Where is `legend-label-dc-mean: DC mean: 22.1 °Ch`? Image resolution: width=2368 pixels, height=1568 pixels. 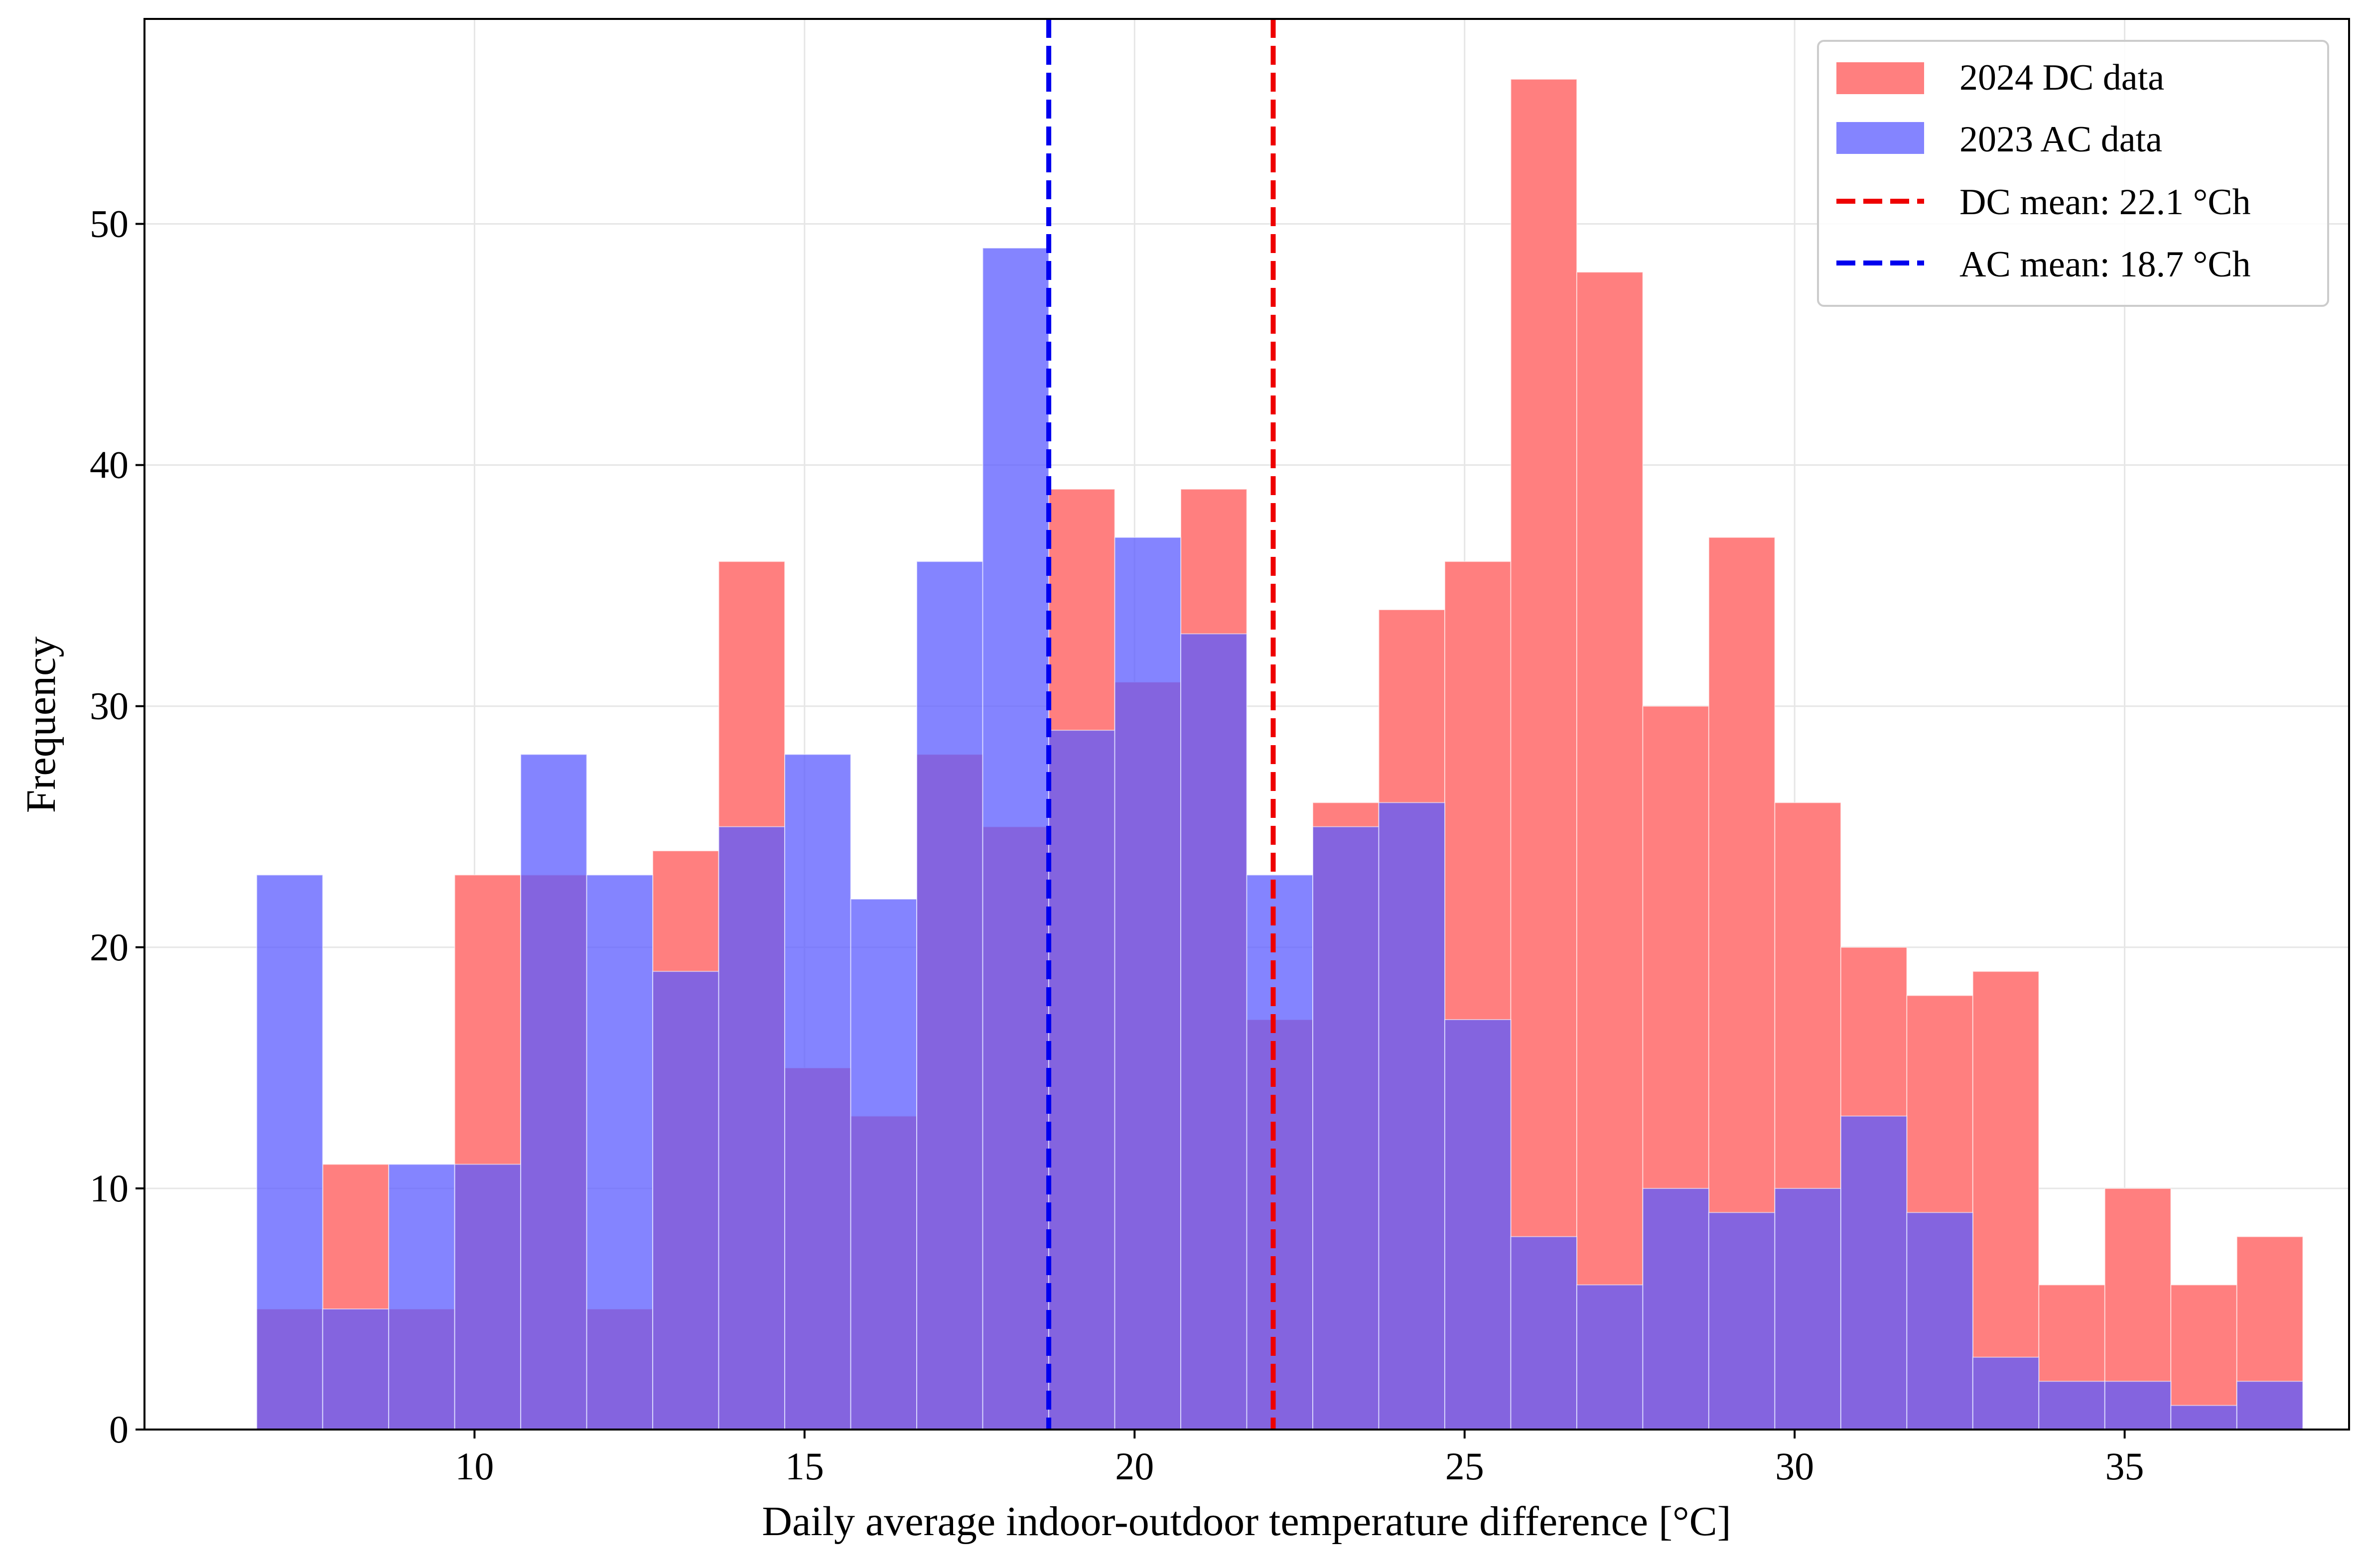 legend-label-dc-mean: DC mean: 22.1 °Ch is located at coordinates (2105, 203).